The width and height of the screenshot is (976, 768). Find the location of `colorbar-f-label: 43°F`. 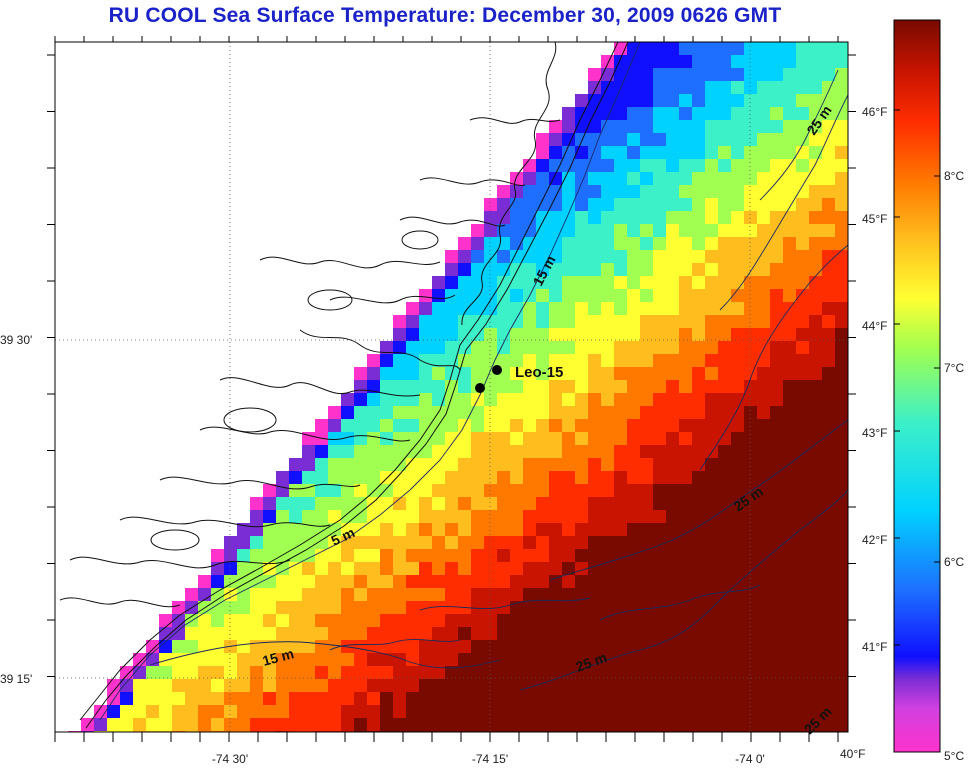

colorbar-f-label: 43°F is located at coordinates (874, 433).